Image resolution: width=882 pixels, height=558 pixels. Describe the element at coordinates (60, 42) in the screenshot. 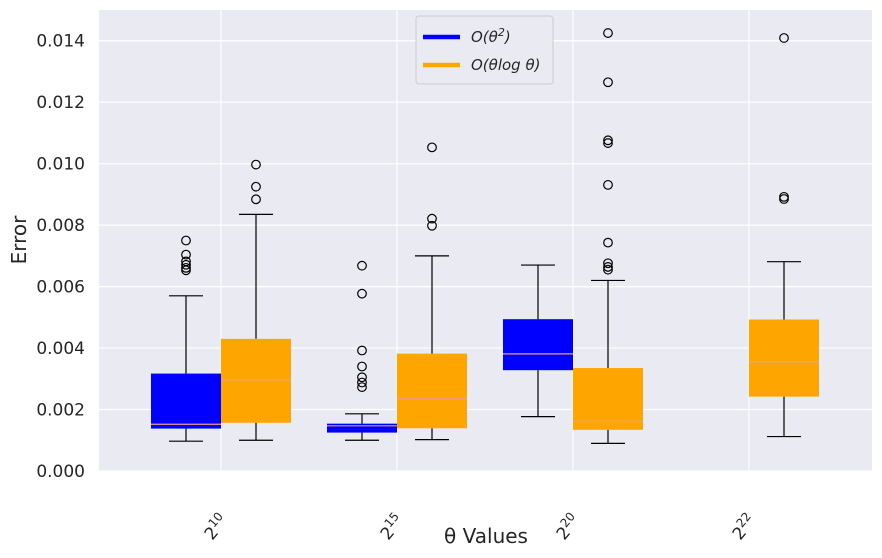

I see `y-tick-label: 0.014` at that location.